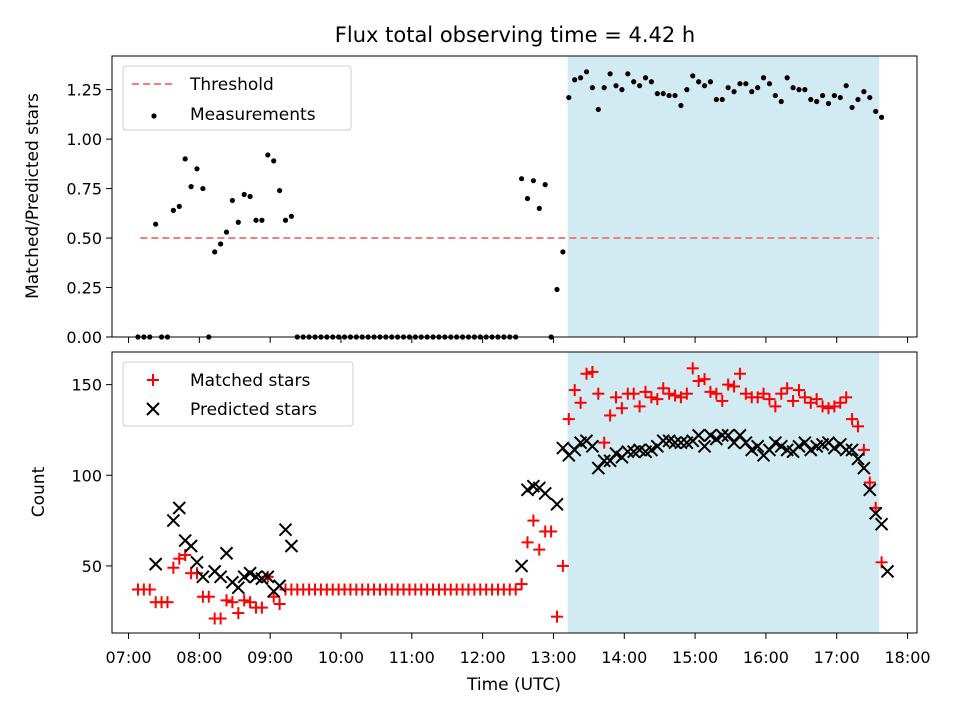  Describe the element at coordinates (153, 409) in the screenshot. I see `legend-predicted-swatch` at that location.